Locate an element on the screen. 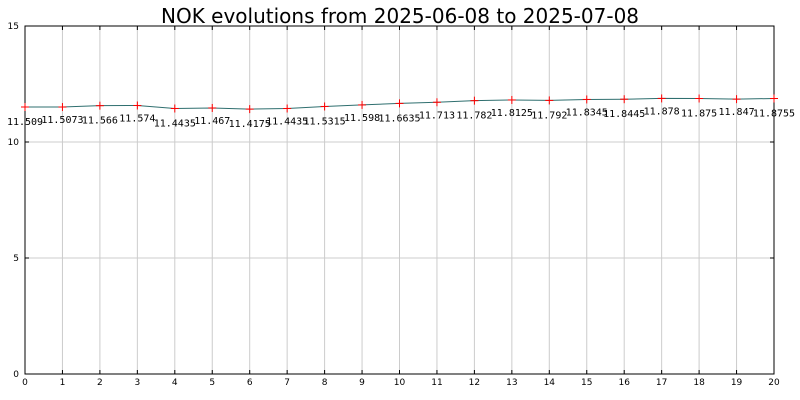 This screenshot has width=800, height=400. x-tick-label: 20 is located at coordinates (774, 383).